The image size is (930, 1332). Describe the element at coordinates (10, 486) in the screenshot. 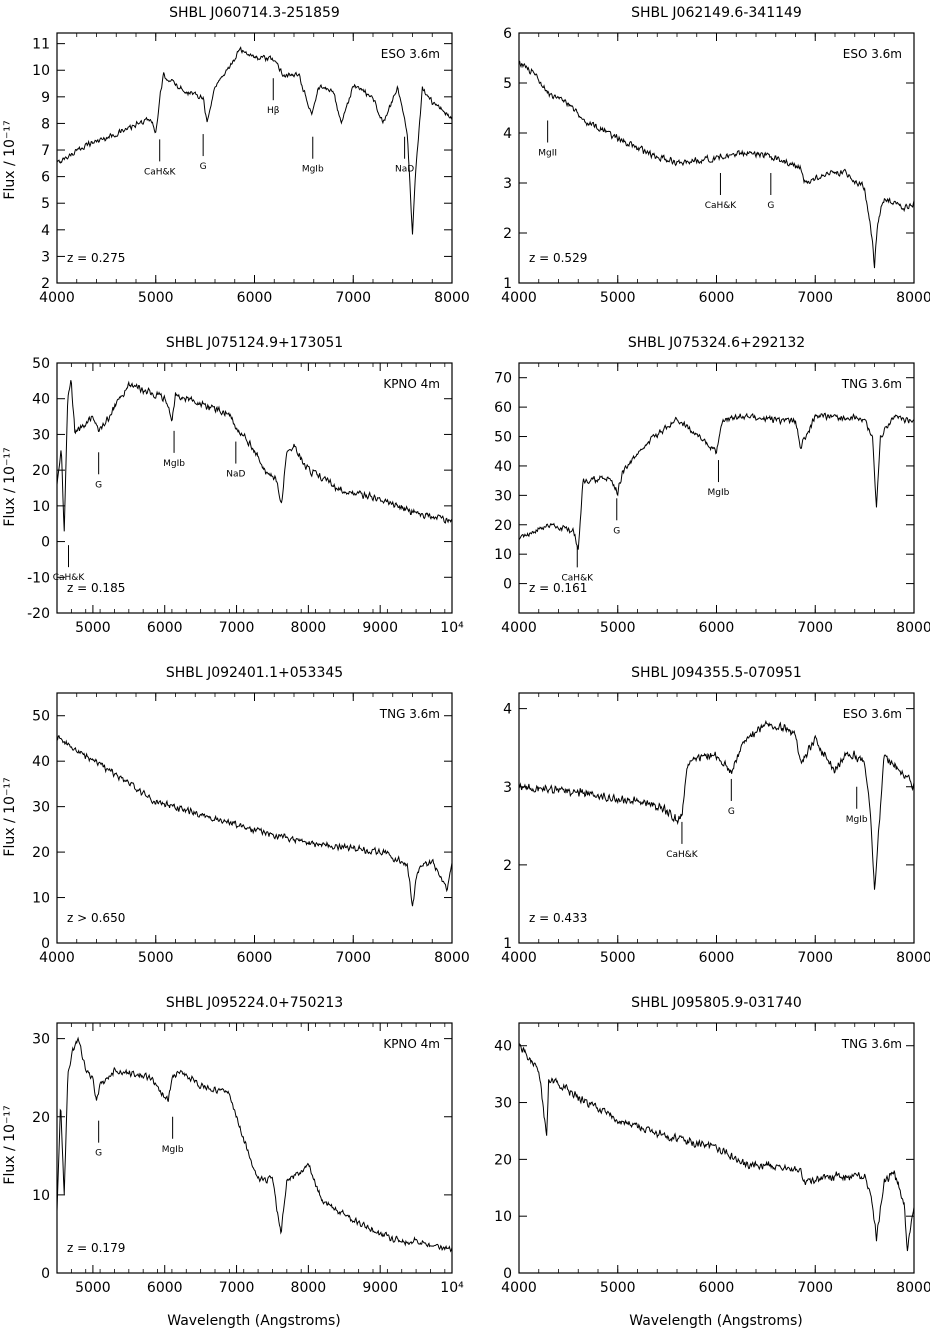

I see `y-axis-label-row2: Flux / 10⁻¹⁷` at that location.